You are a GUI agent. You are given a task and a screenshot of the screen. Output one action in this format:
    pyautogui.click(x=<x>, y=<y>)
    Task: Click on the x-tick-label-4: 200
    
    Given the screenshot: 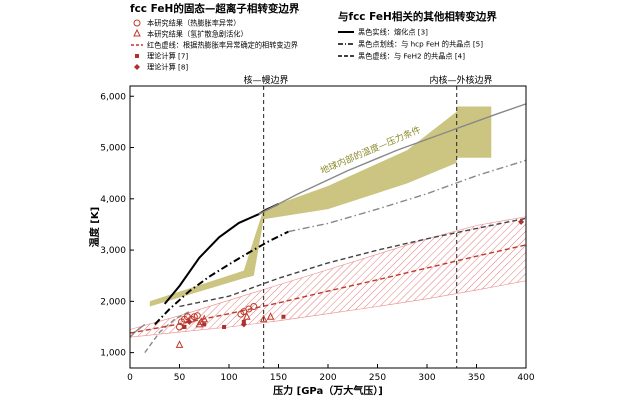 What is the action you would take?
    pyautogui.click(x=327, y=378)
    